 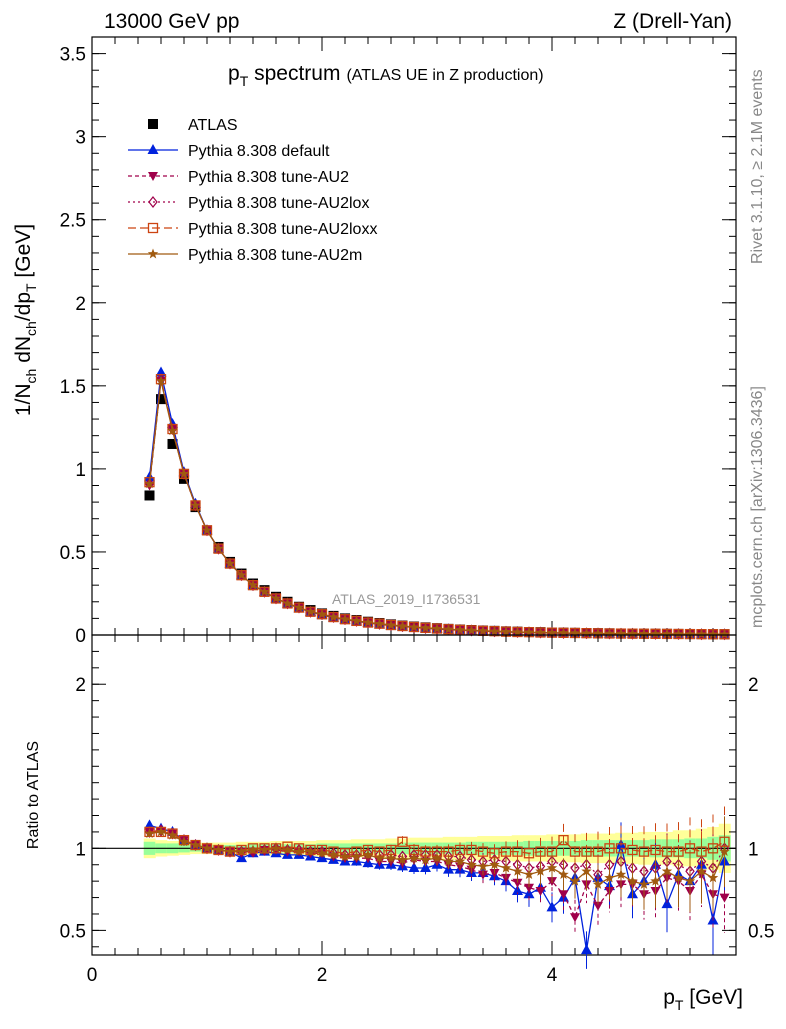 What do you see at coordinates (761, 931) in the screenshot?
I see `ratio-y-tick-label-right: 0.5` at bounding box center [761, 931].